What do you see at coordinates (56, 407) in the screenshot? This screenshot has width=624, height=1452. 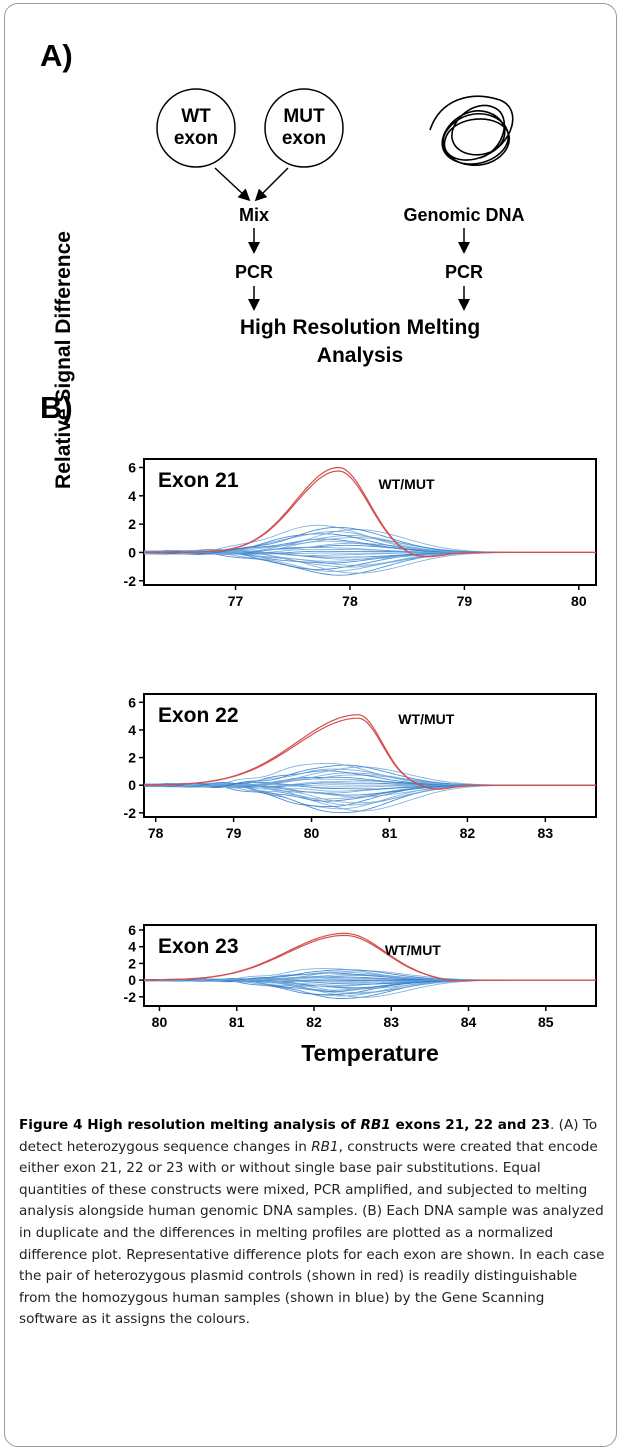 I see `panel-b-label: B)` at bounding box center [56, 407].